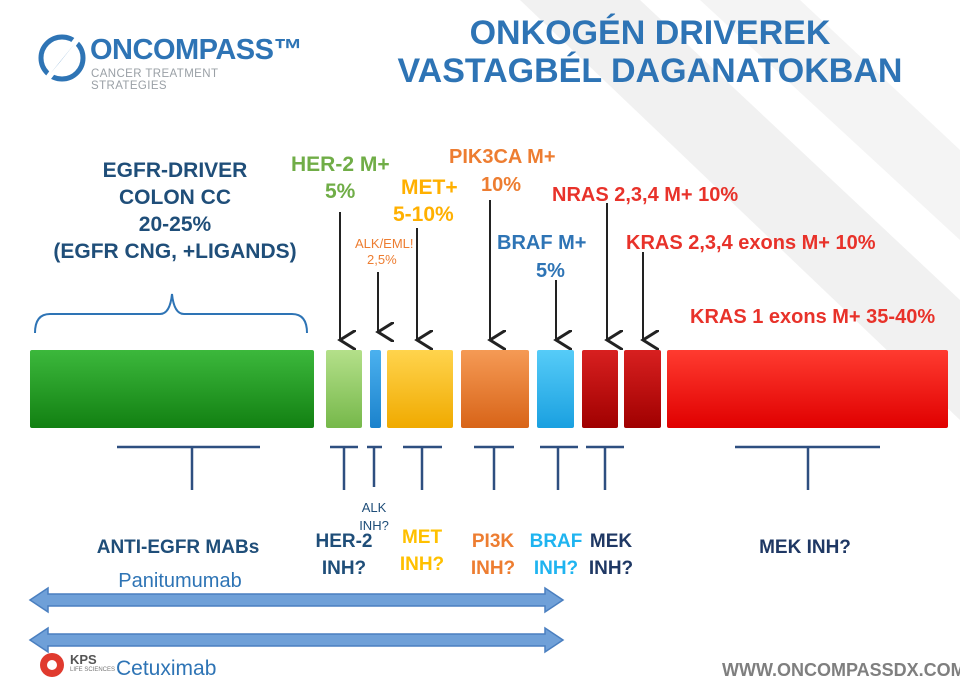  What do you see at coordinates (550, 271) in the screenshot?
I see `braf-label-line-2: 5%` at bounding box center [550, 271].